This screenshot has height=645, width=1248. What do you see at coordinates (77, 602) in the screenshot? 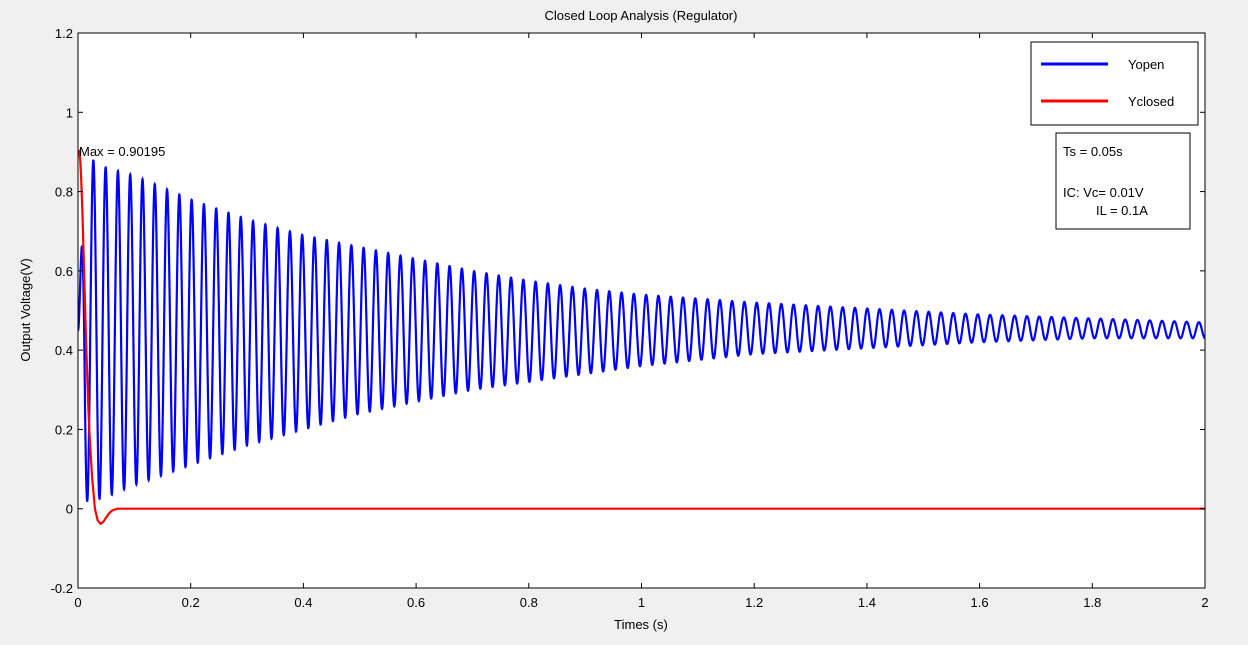
I see `x-tick-label: 0` at bounding box center [77, 602].